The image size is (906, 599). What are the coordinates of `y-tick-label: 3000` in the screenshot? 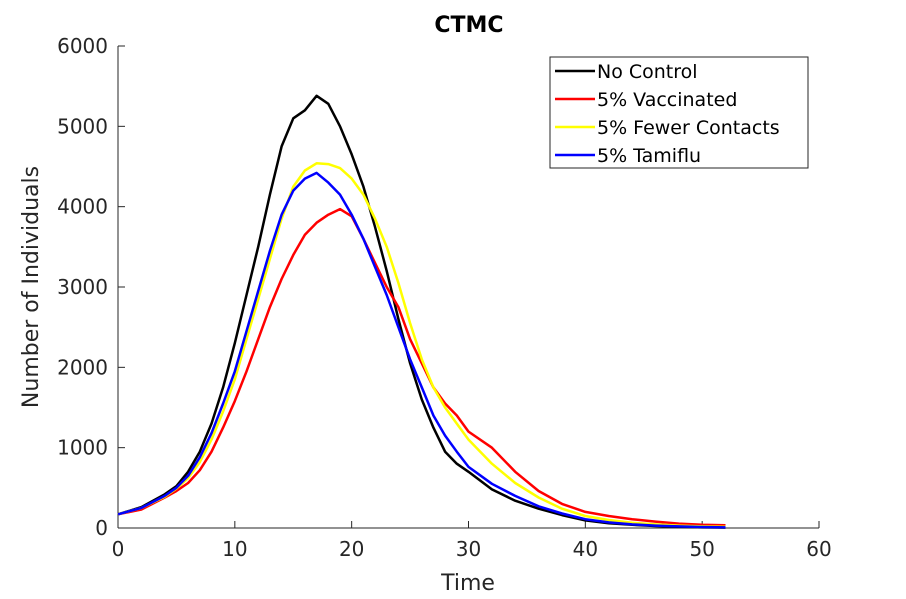 It's located at (82, 287).